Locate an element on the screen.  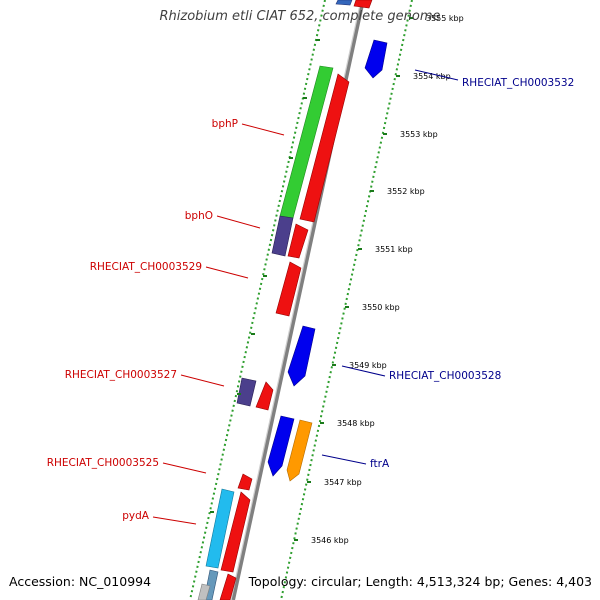
gene-arrow-bphP-red is located at coordinates (324, 148).